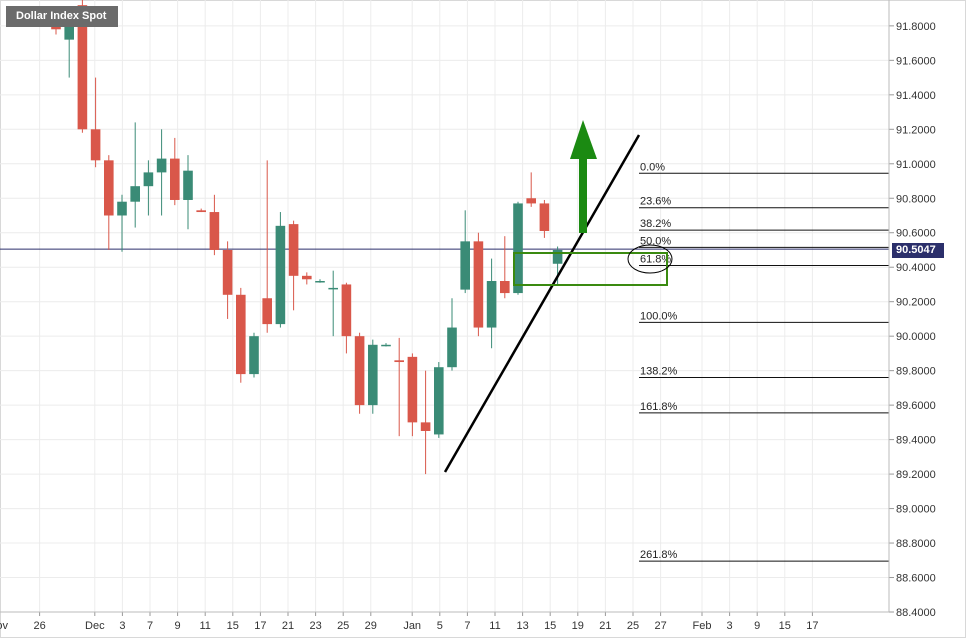  I want to click on x-tick-label: Jan, so click(412, 626).